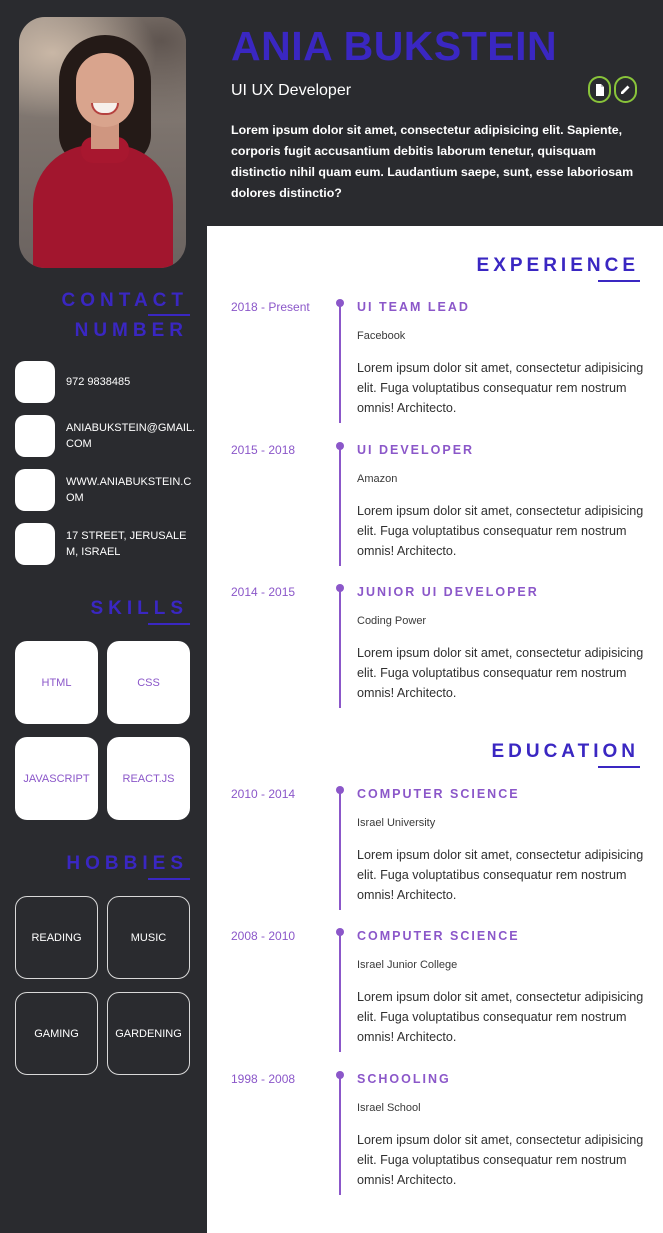 This screenshot has height=1233, width=663. I want to click on contact-heading: CONTACT NUMBER, so click(125, 316).